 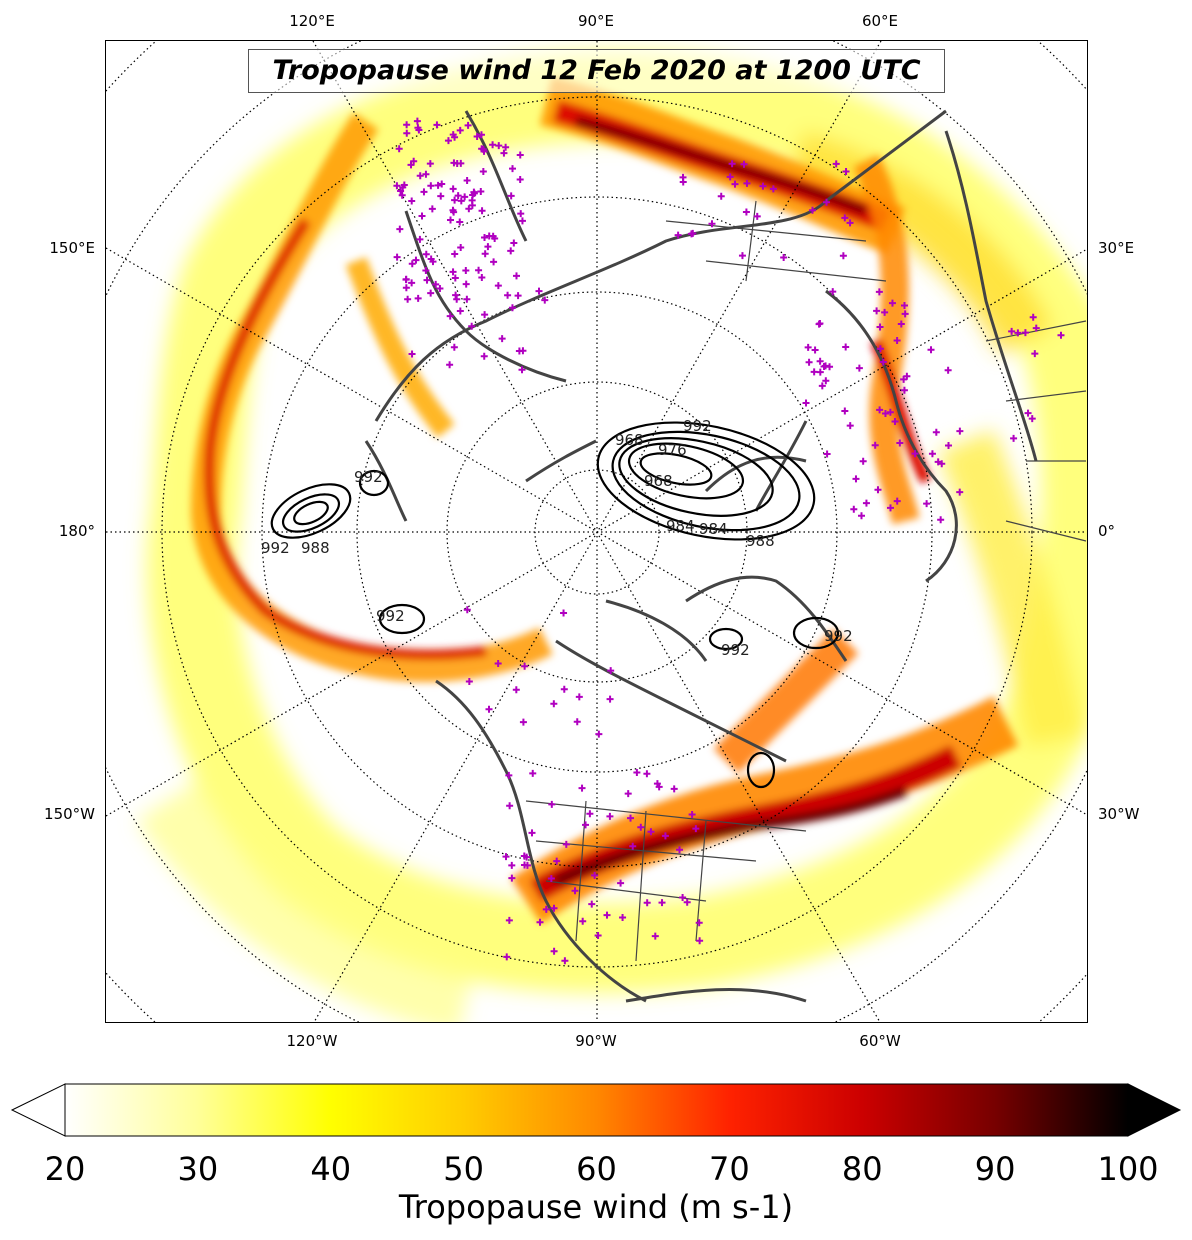 I want to click on colorbar-gradient, so click(x=596, y=1110).